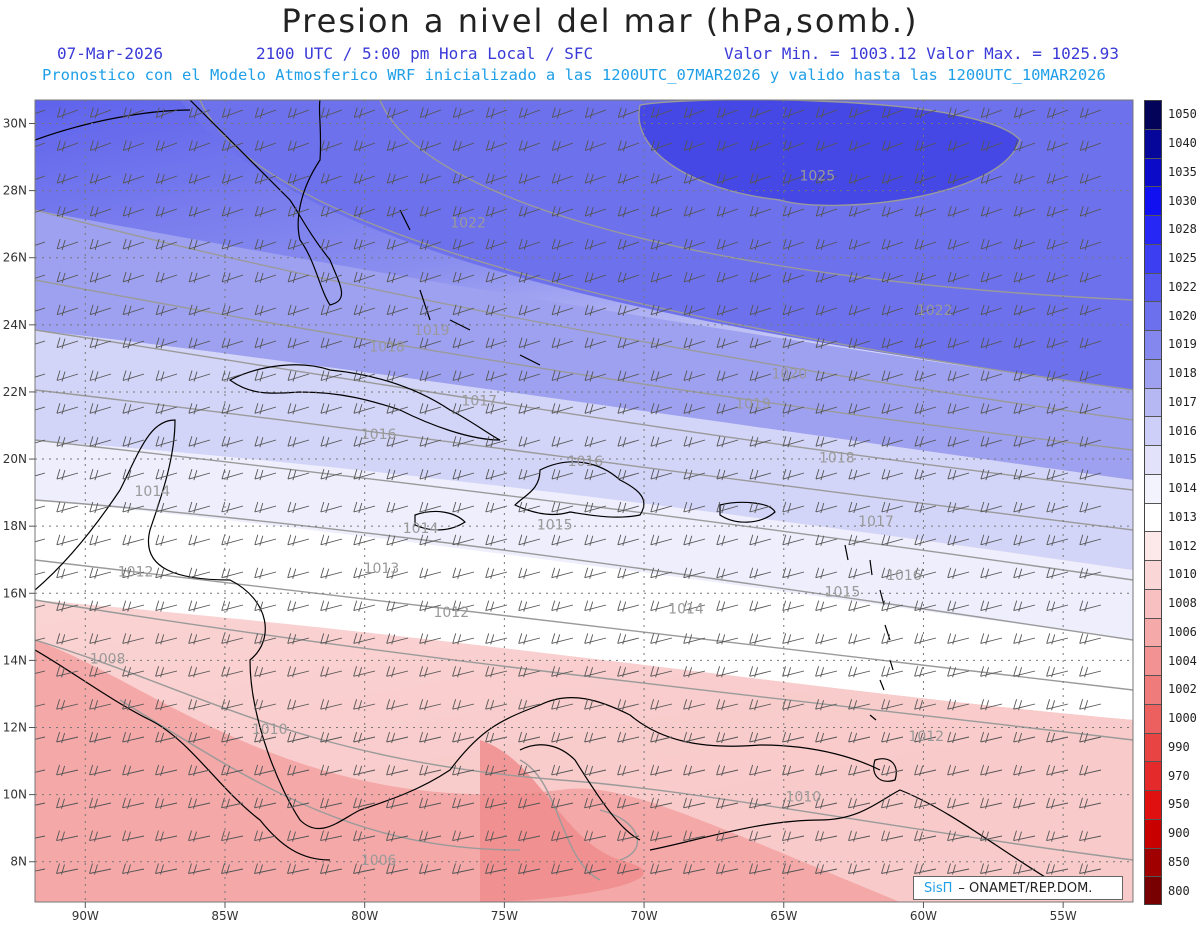  Describe the element at coordinates (1179, 746) in the screenshot. I see `colorbar-label: 990` at that location.